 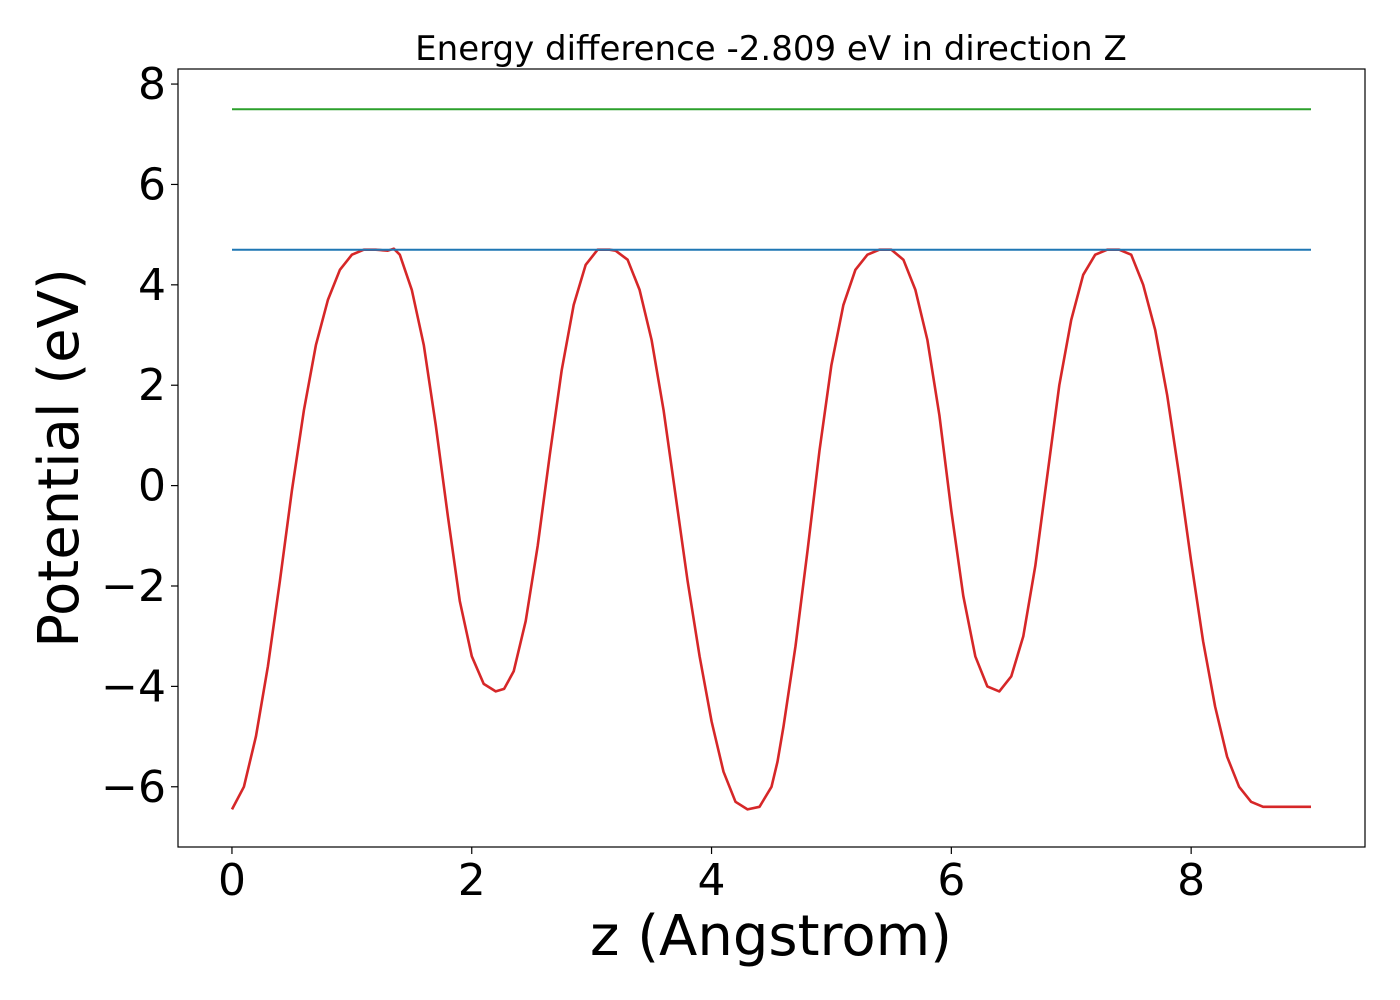 What do you see at coordinates (771, 936) in the screenshot?
I see `x-axis-label: z (Angstrom)` at bounding box center [771, 936].